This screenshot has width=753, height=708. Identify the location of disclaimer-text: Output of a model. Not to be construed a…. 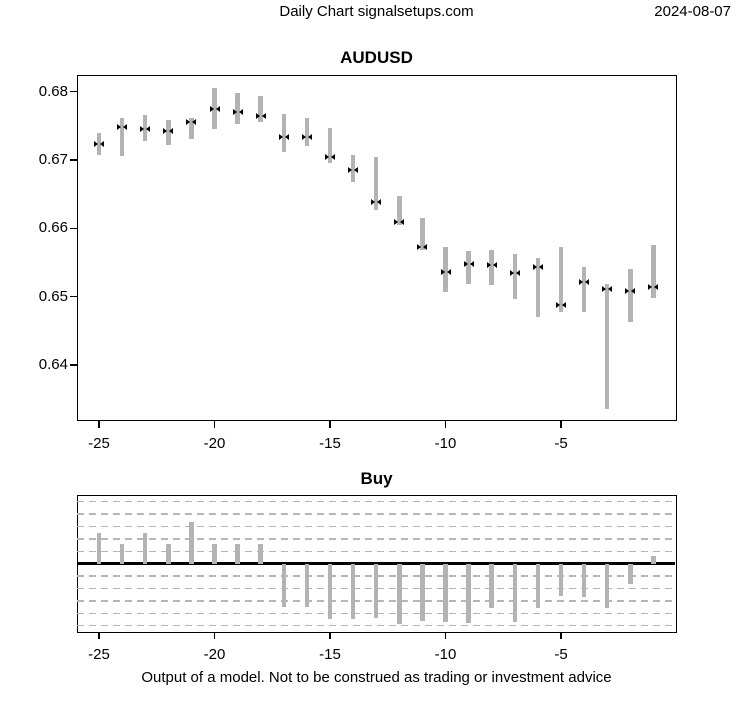
(376, 677).